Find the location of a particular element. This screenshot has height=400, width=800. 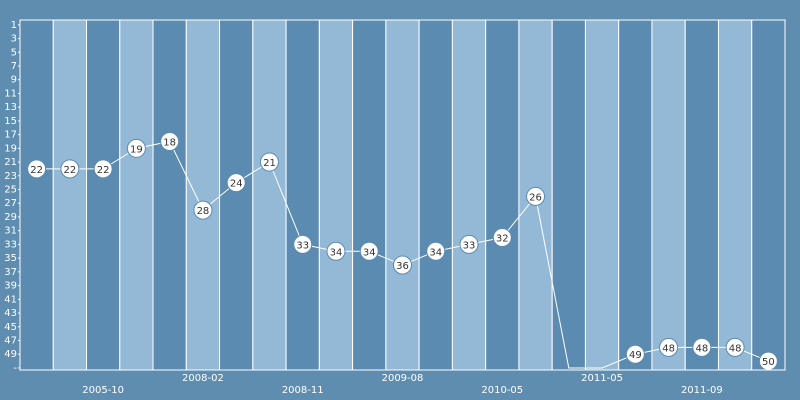

y-tick-label: 33 is located at coordinates (10, 244).